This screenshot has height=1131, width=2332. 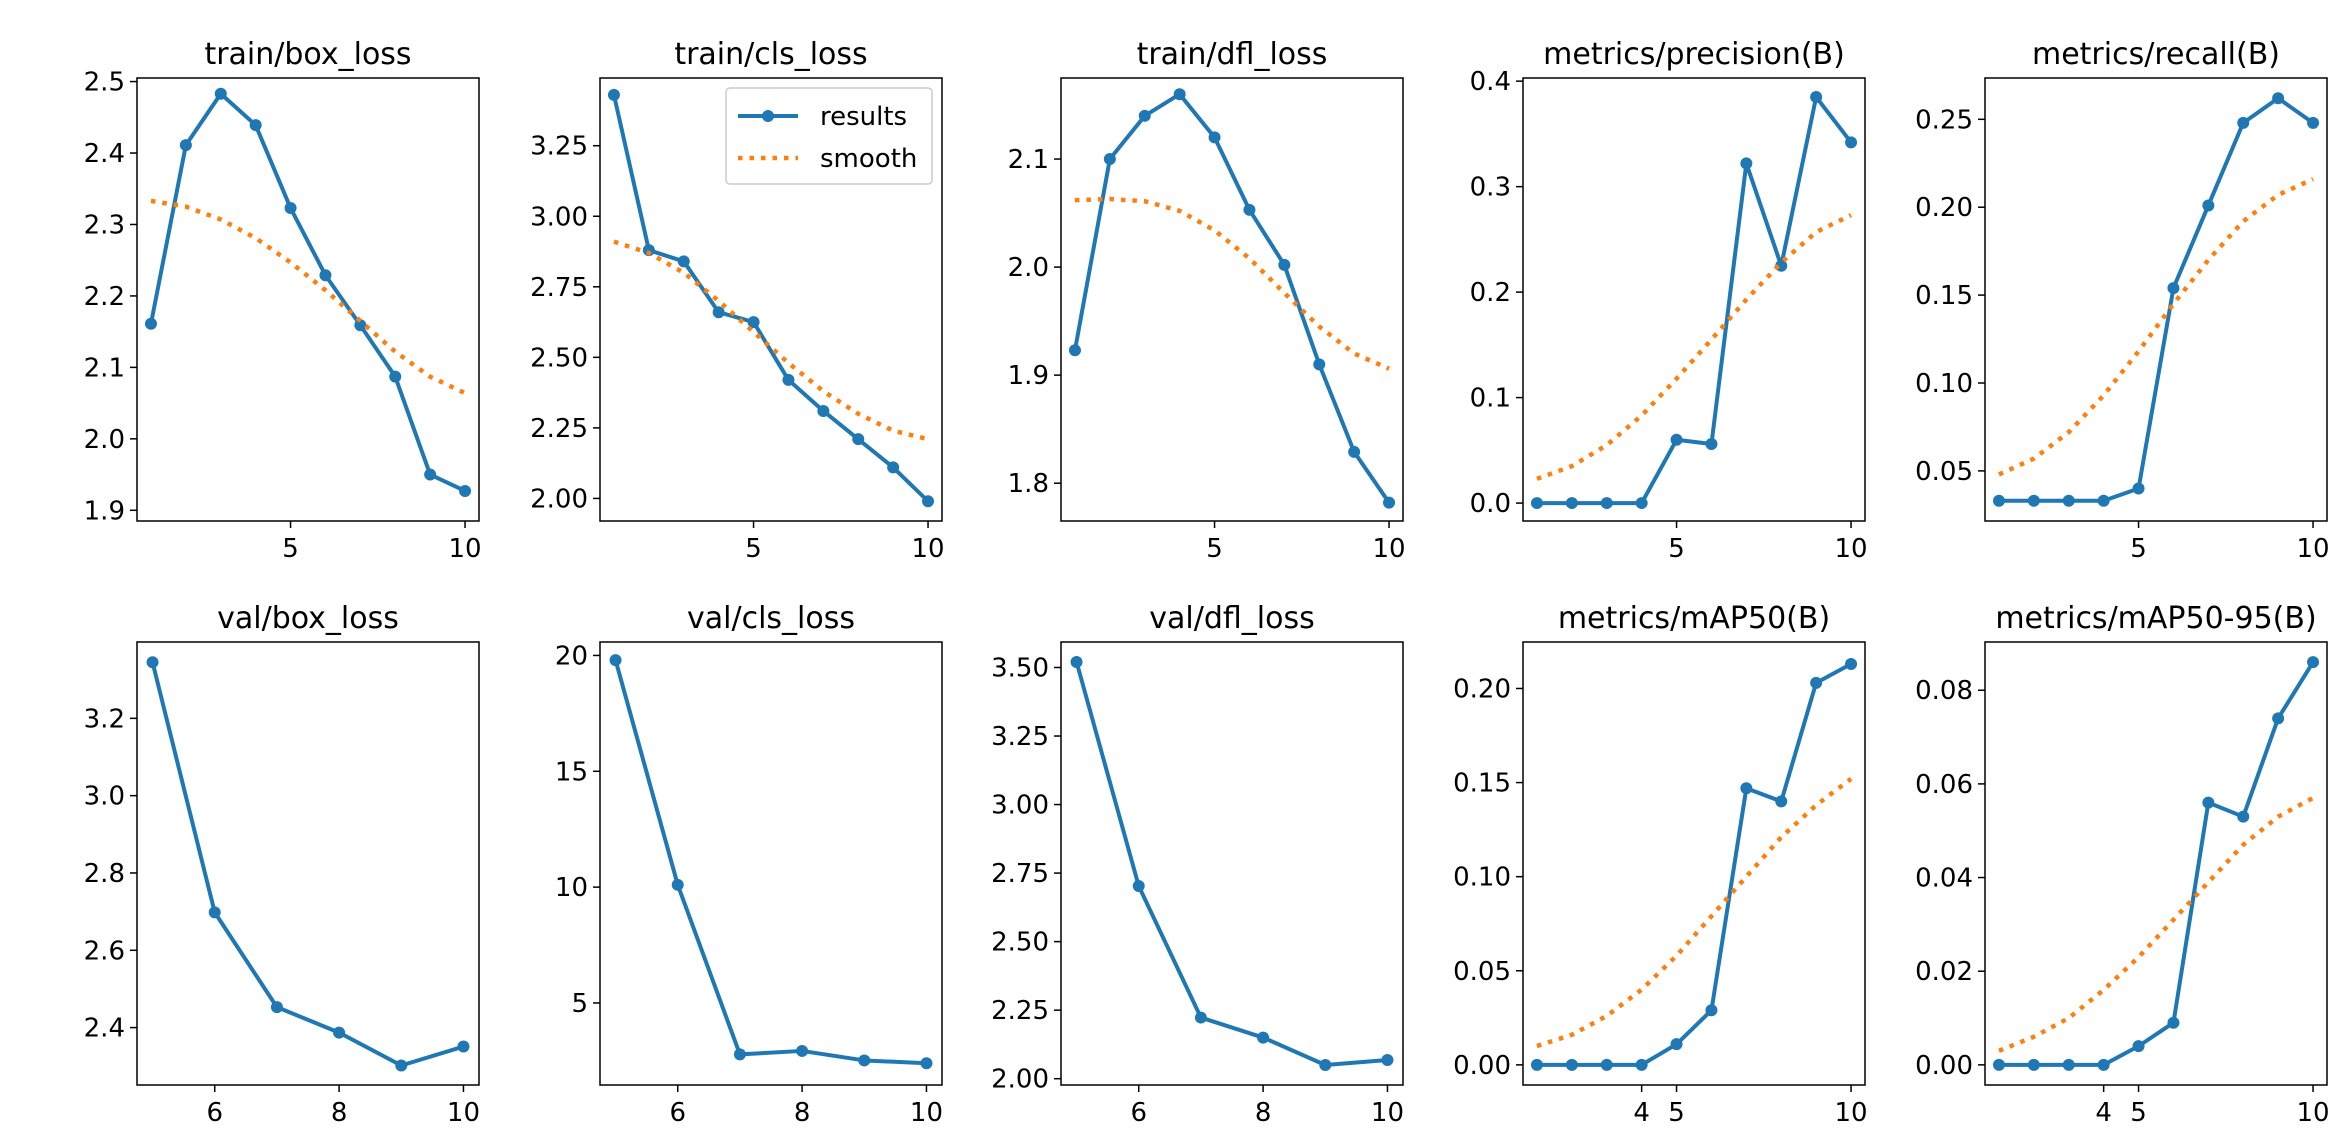 What do you see at coordinates (1944, 879) in the screenshot?
I see `y-tick-label: 0.04` at bounding box center [1944, 879].